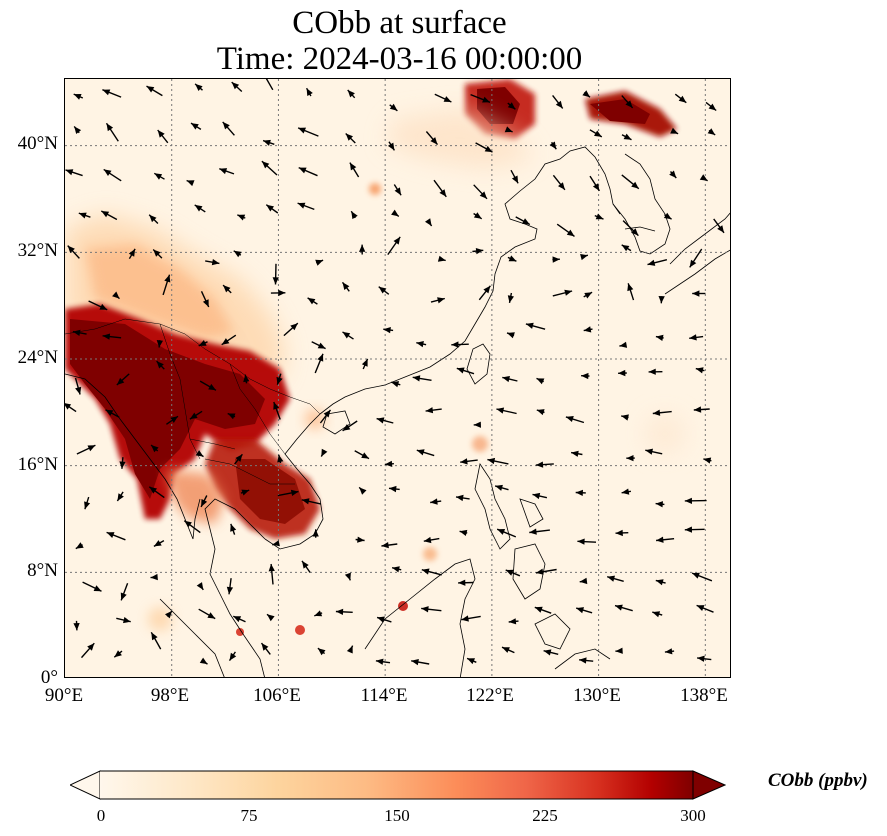 This screenshot has width=887, height=836. What do you see at coordinates (399, 23) in the screenshot?
I see `map-title-line1: CObb at surface` at bounding box center [399, 23].